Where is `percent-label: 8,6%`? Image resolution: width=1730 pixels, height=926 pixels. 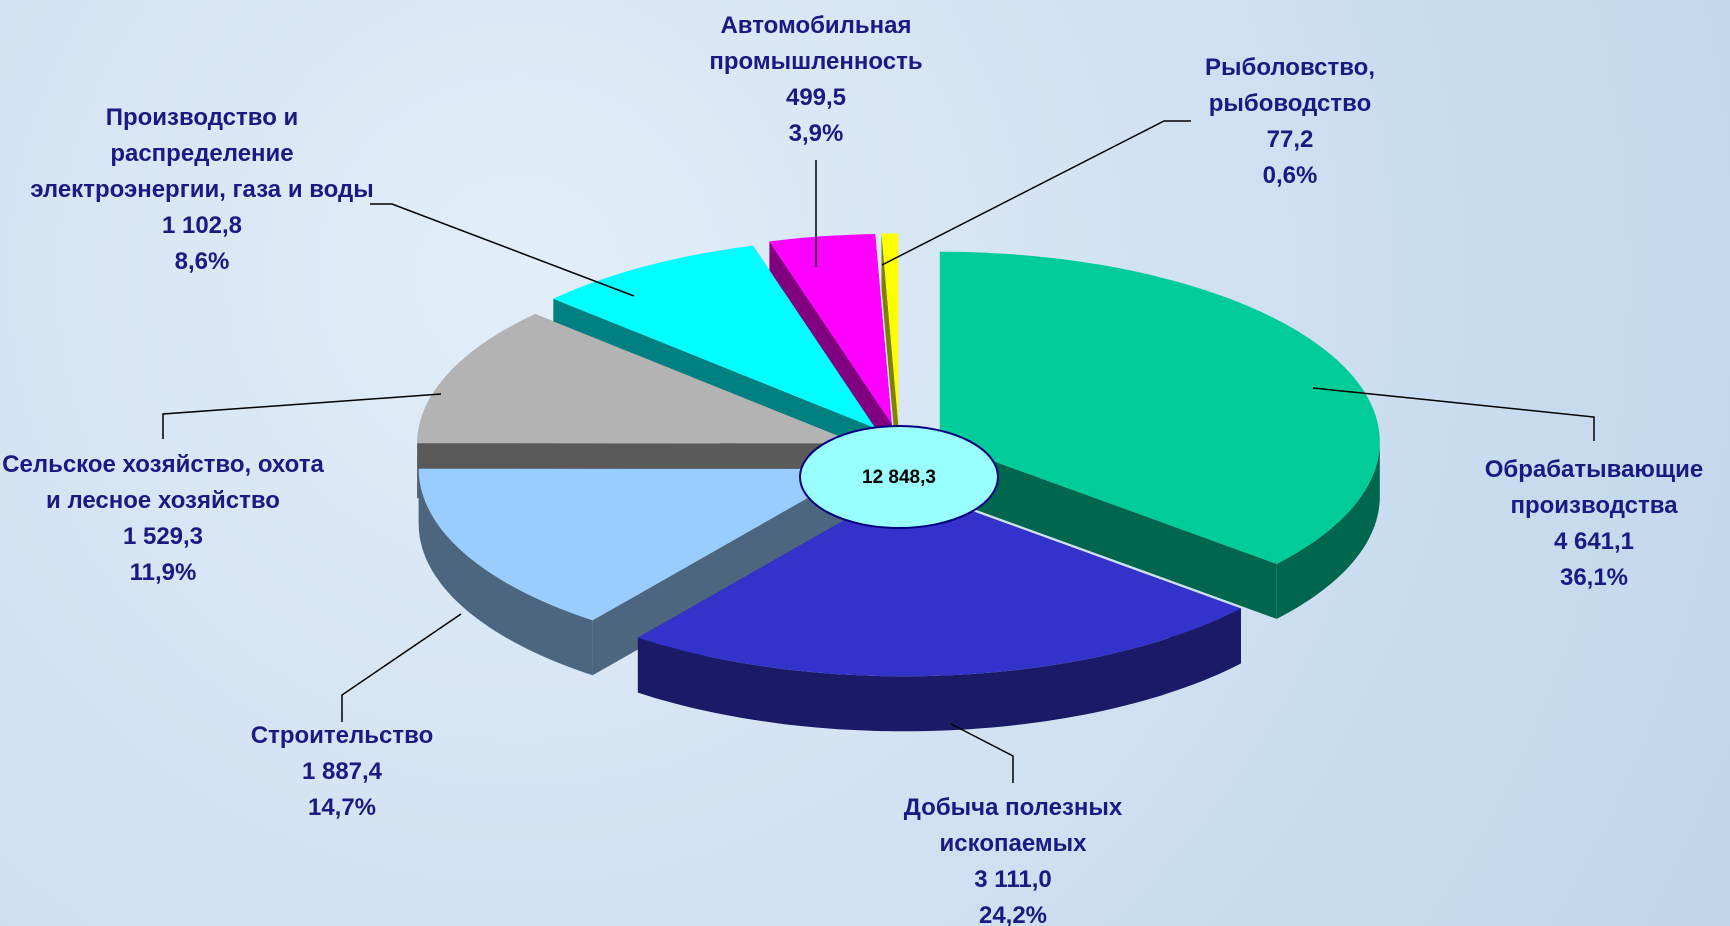 percent-label: 8,6% is located at coordinates (202, 261).